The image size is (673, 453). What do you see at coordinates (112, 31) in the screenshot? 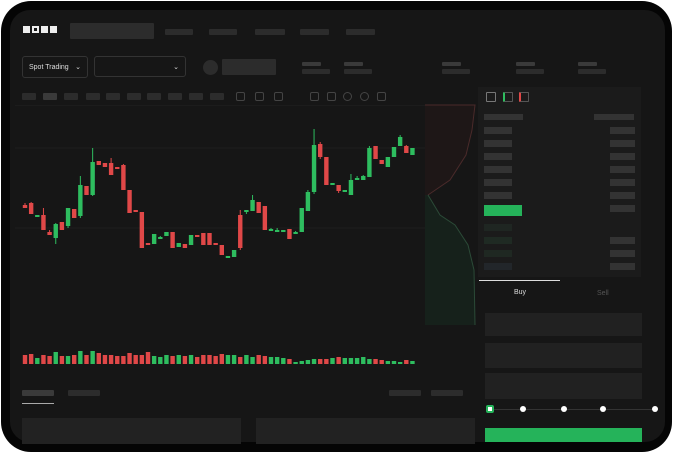
I see `search-bar` at bounding box center [112, 31].